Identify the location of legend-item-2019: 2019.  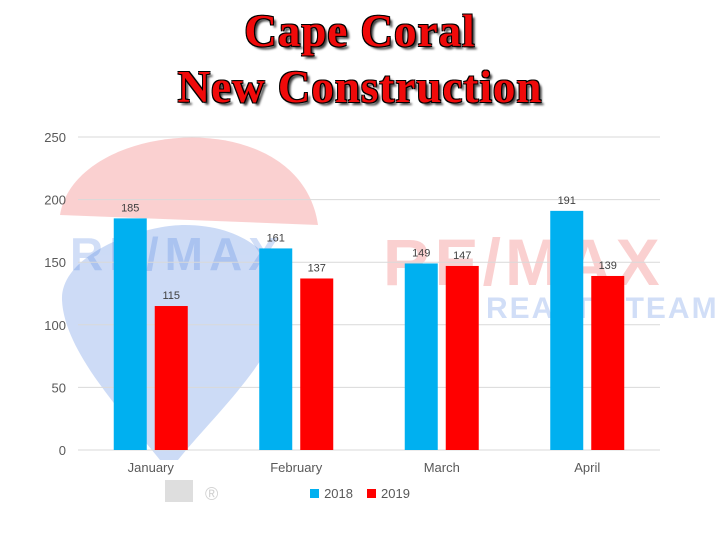
(388, 493).